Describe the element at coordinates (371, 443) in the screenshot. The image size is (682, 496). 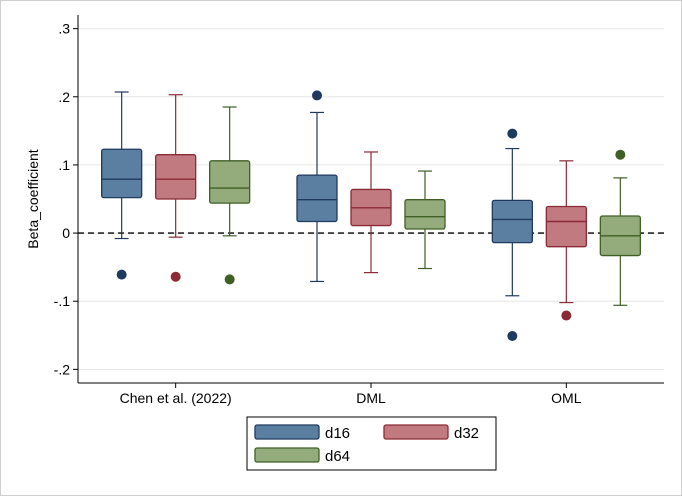
I see `legend: d16 d32 d64` at that location.